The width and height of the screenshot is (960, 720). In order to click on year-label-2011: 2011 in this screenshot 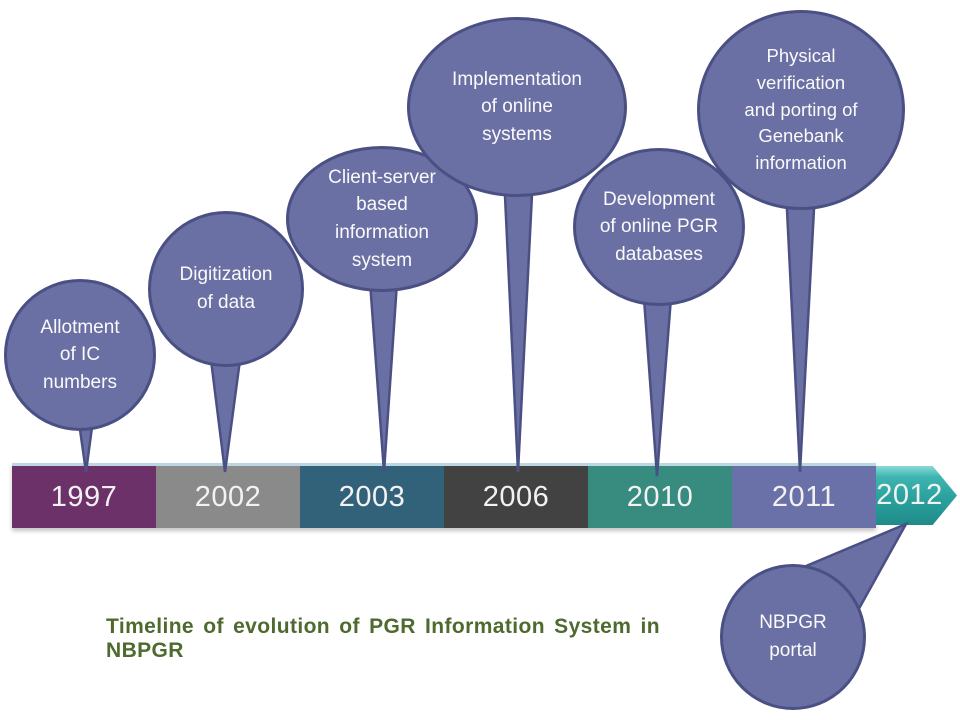, I will do `click(804, 496)`.